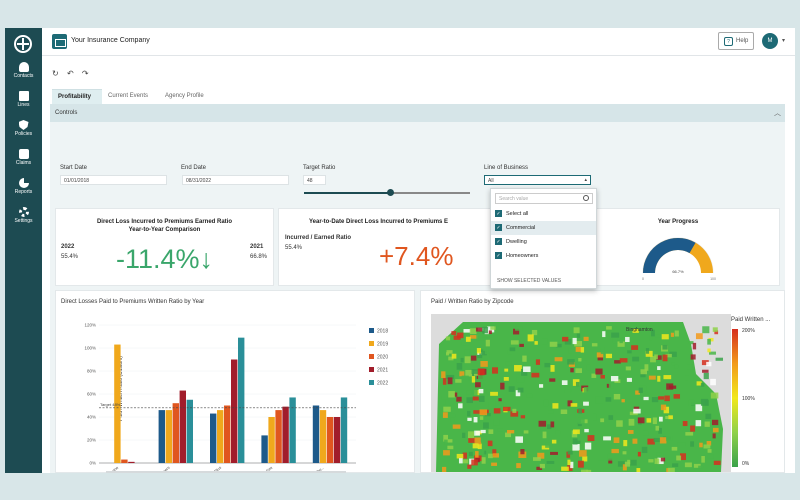 Image resolution: width=800 pixels, height=500 pixels. I want to click on sidebar-item-policies: Policies, so click(23, 128).